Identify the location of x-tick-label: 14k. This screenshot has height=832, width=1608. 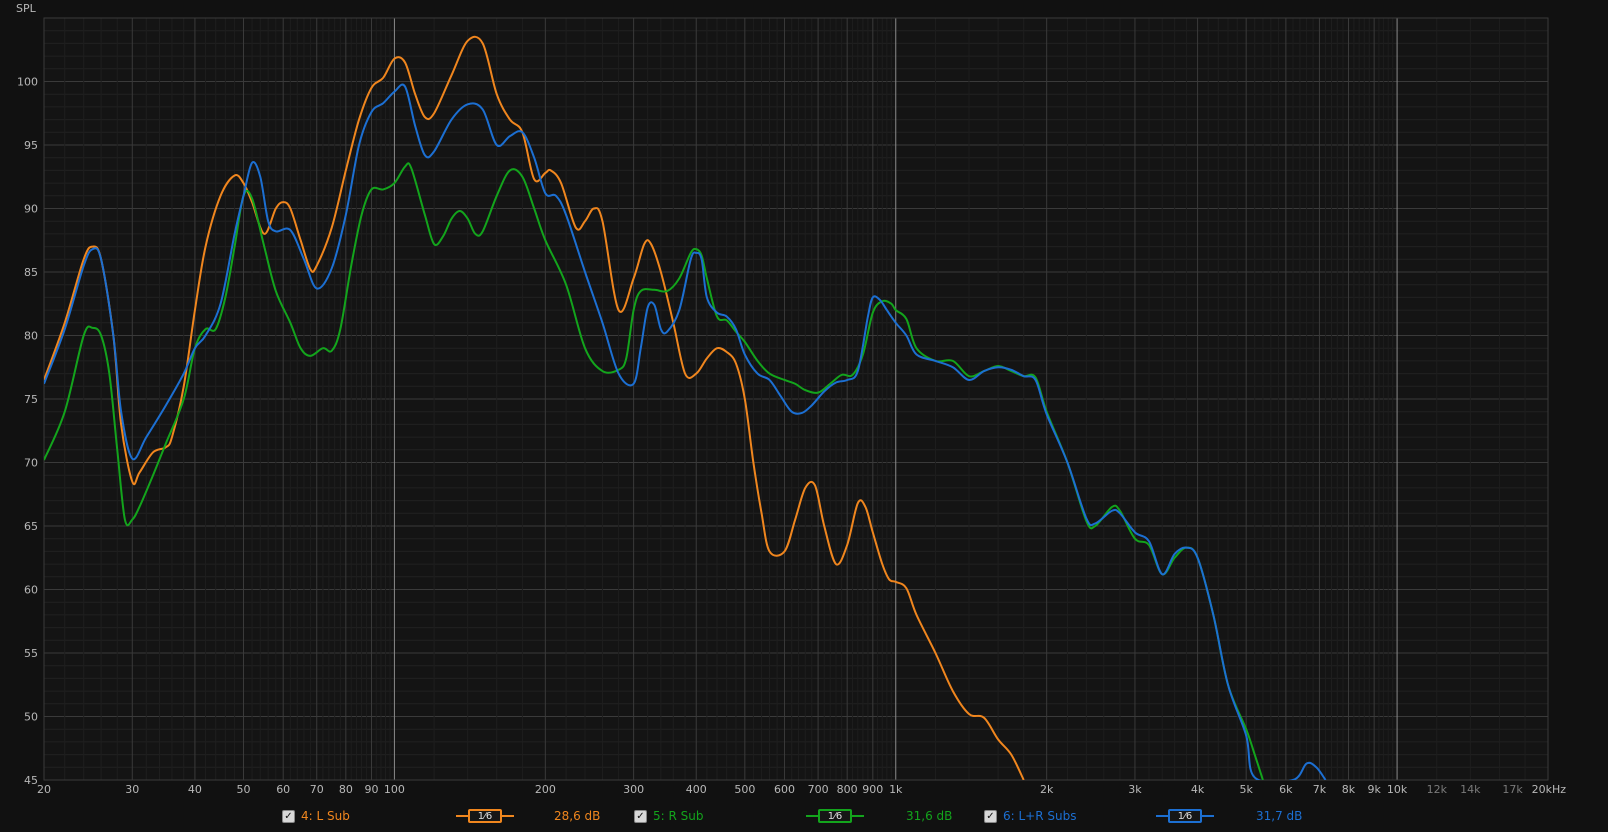
(1470, 789).